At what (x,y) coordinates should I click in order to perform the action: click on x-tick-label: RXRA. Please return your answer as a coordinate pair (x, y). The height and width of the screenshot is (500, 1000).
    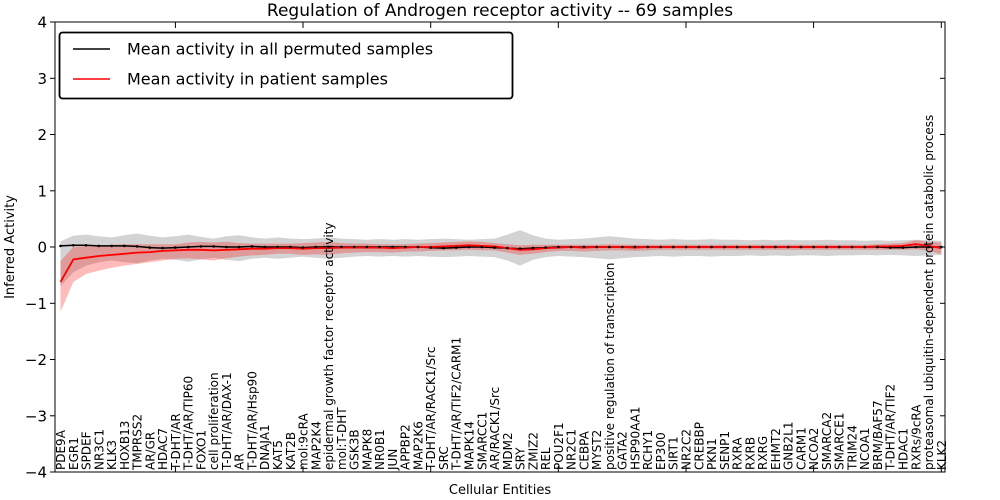
    Looking at the image, I should click on (738, 453).